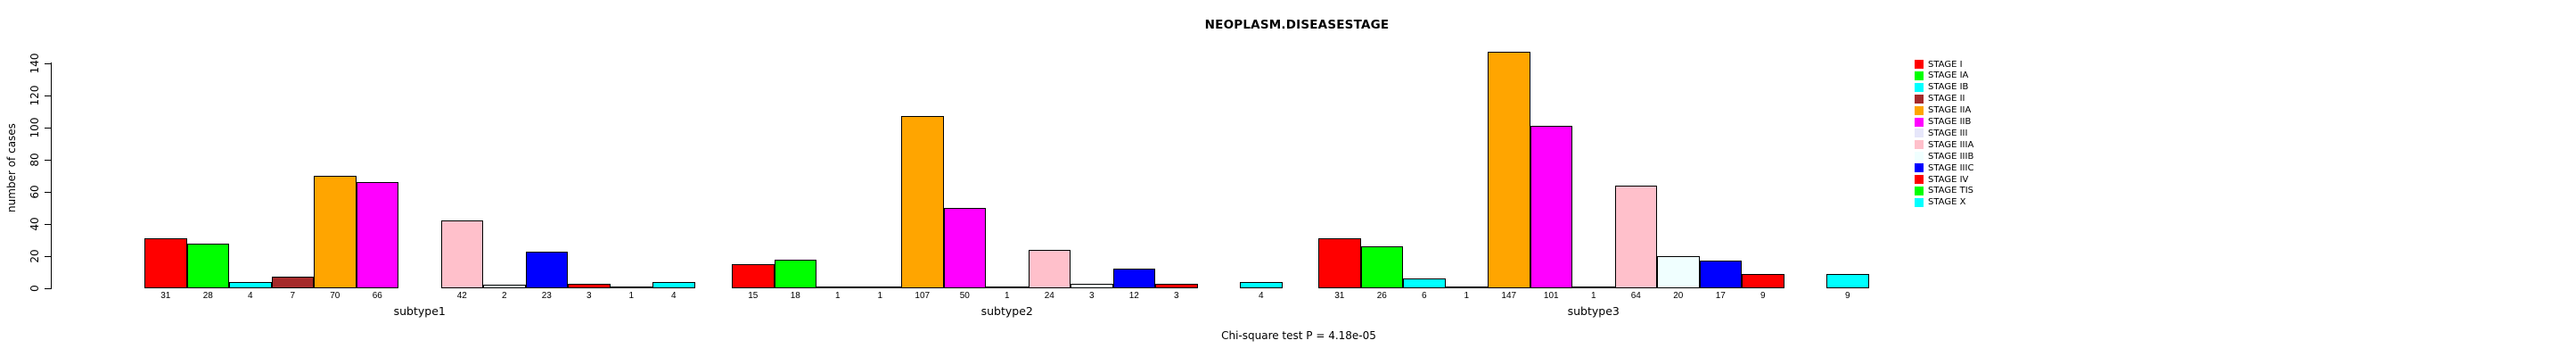 The height and width of the screenshot is (357, 2576). I want to click on legend-item: STAGE III, so click(1941, 133).